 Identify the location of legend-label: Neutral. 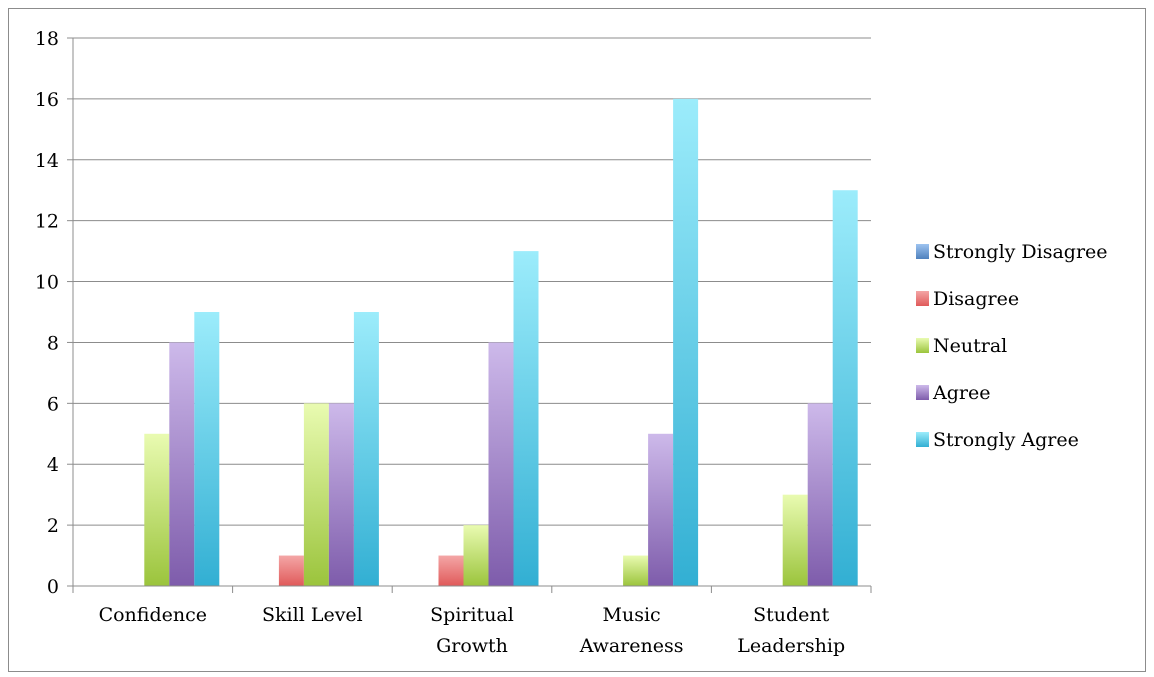
(970, 346).